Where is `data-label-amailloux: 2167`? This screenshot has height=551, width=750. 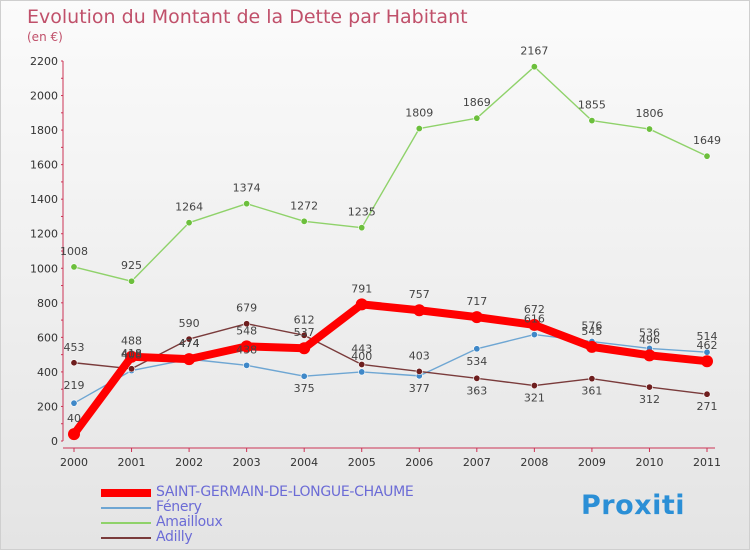 data-label-amailloux: 2167 is located at coordinates (534, 51).